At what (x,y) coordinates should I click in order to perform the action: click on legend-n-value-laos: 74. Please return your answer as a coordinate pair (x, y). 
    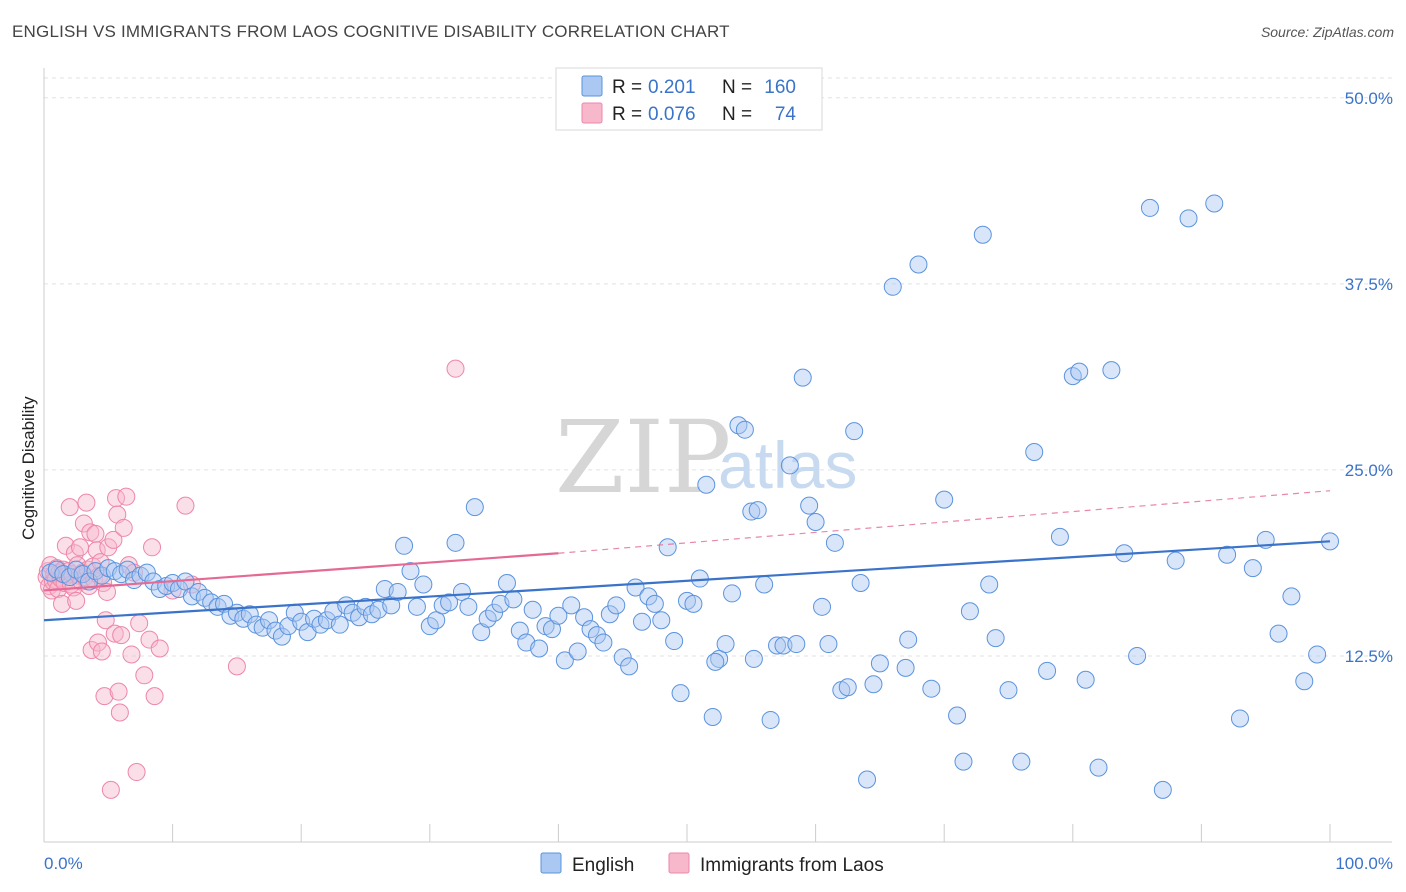
    Looking at the image, I should click on (786, 114).